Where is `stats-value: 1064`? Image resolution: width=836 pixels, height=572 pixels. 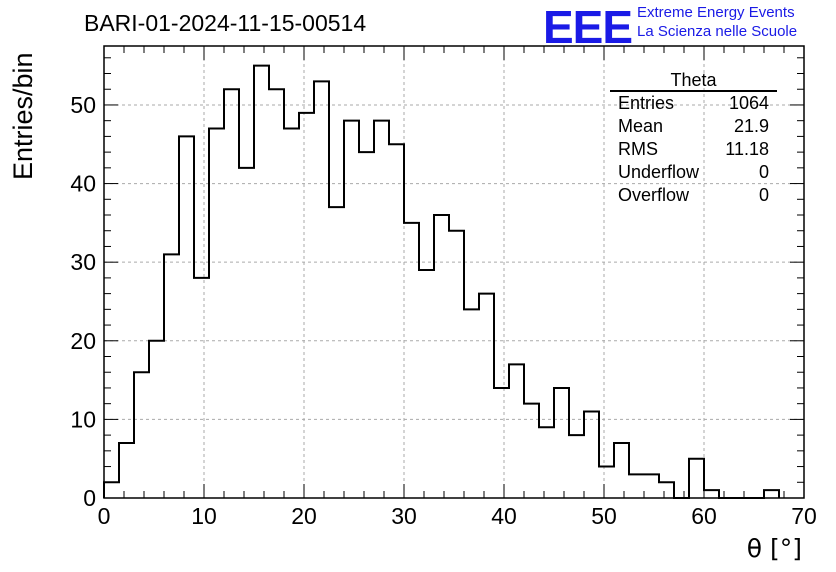 stats-value: 1064 is located at coordinates (748, 103).